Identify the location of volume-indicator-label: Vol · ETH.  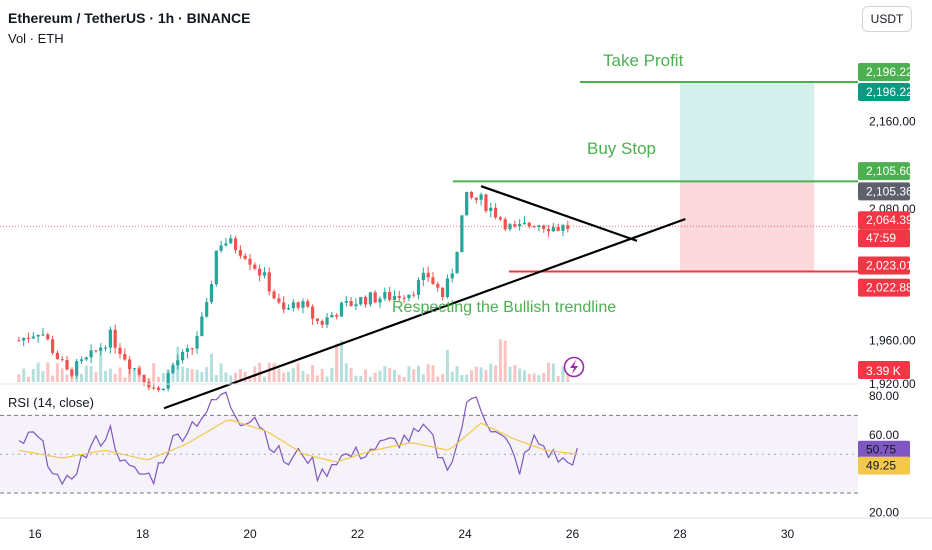
(36, 38).